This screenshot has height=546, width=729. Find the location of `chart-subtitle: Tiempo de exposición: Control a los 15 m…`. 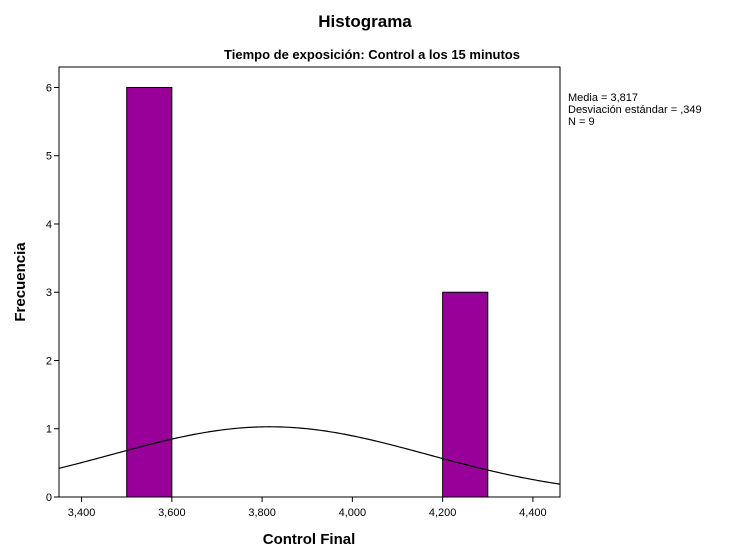

chart-subtitle: Tiempo de exposición: Control a los 15 m… is located at coordinates (372, 54).